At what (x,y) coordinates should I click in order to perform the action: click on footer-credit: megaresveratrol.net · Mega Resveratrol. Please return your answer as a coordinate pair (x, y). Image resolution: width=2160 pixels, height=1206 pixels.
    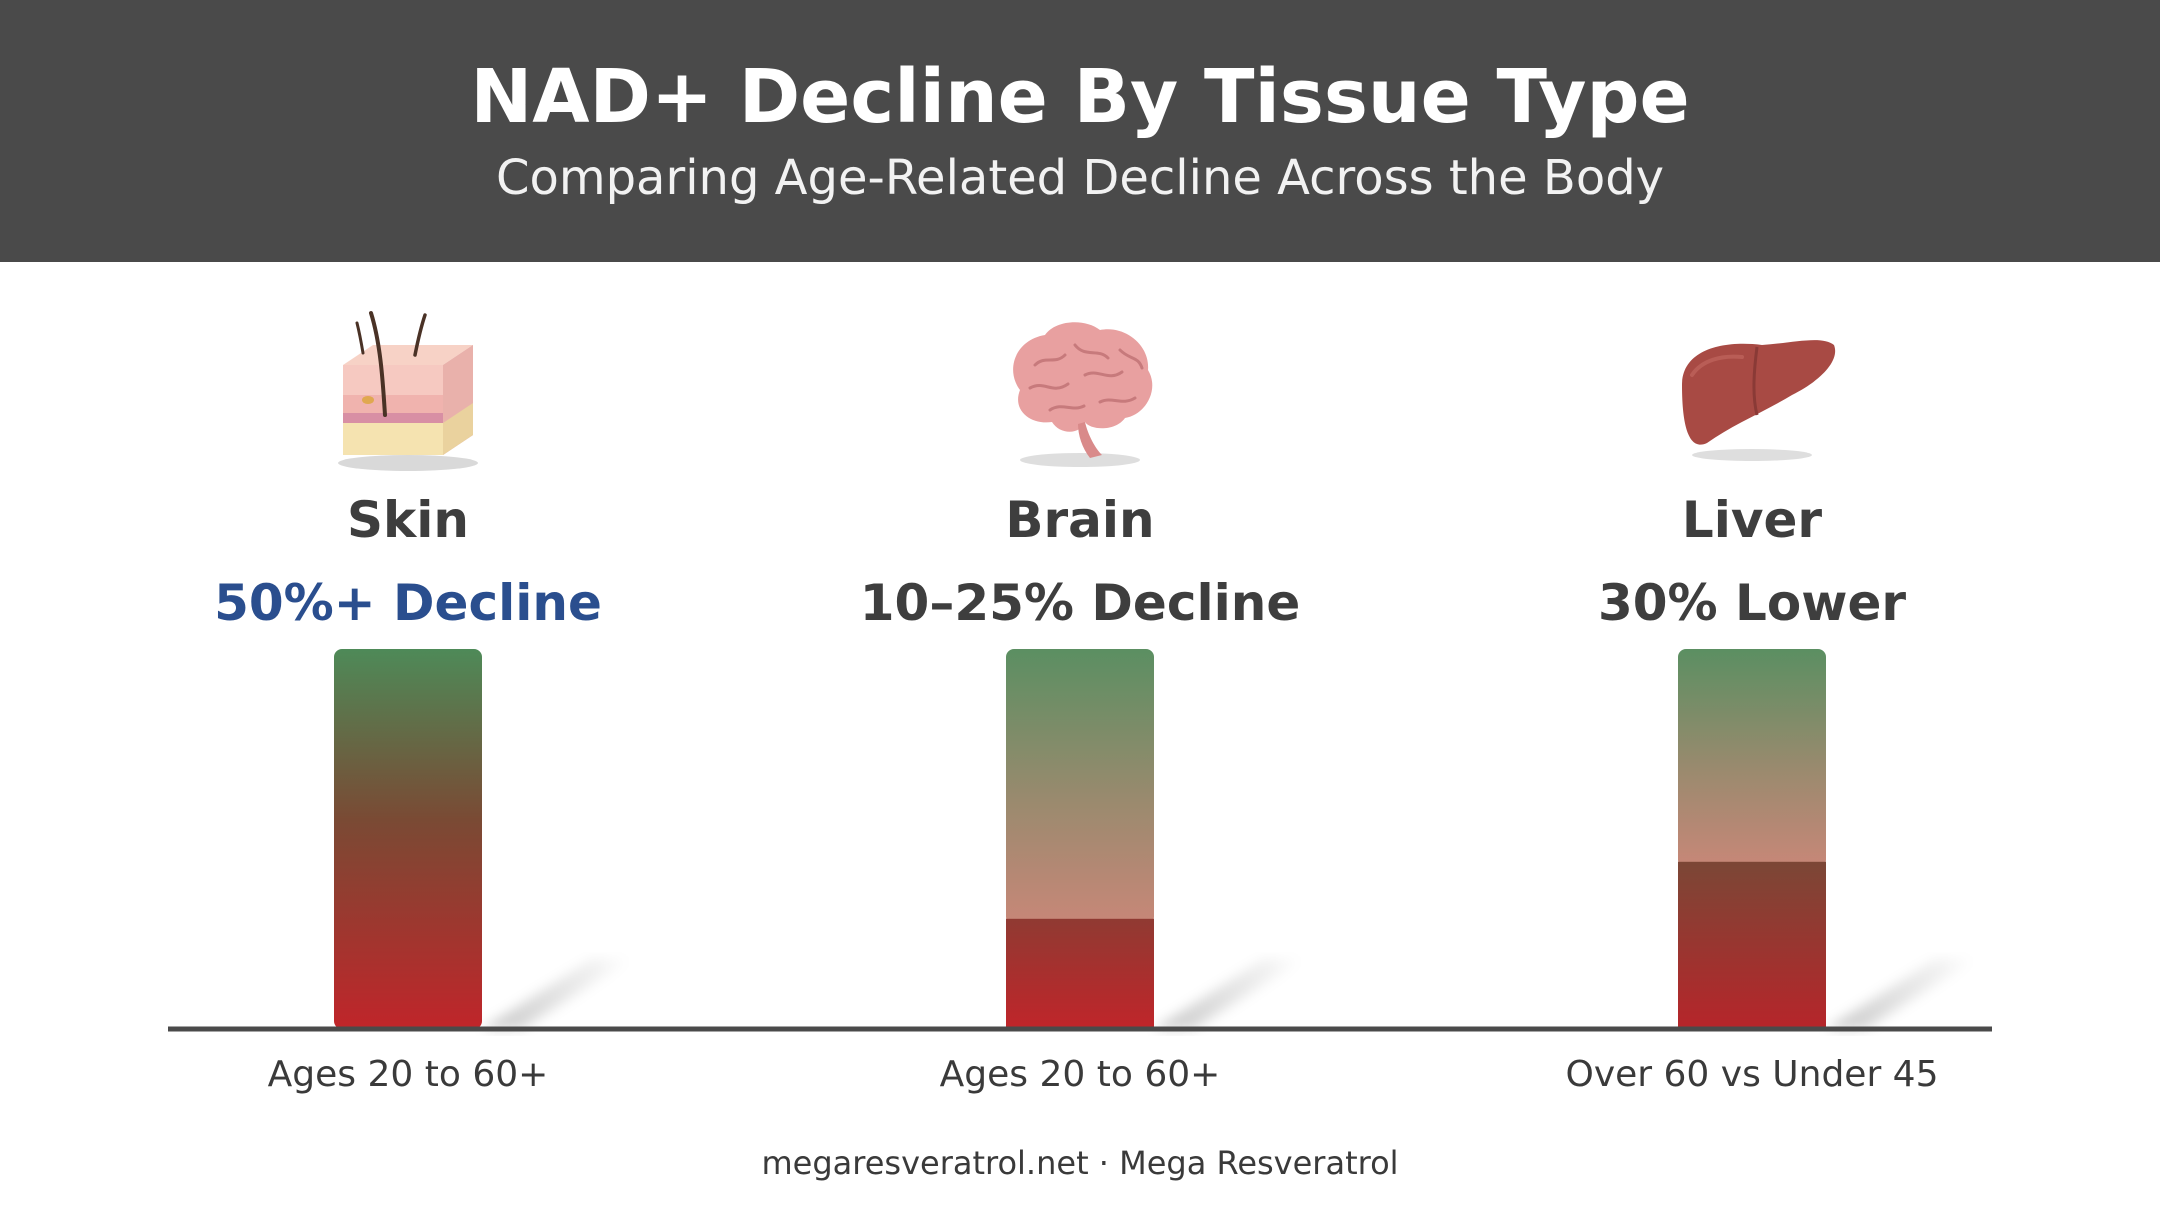
    Looking at the image, I should click on (1080, 1163).